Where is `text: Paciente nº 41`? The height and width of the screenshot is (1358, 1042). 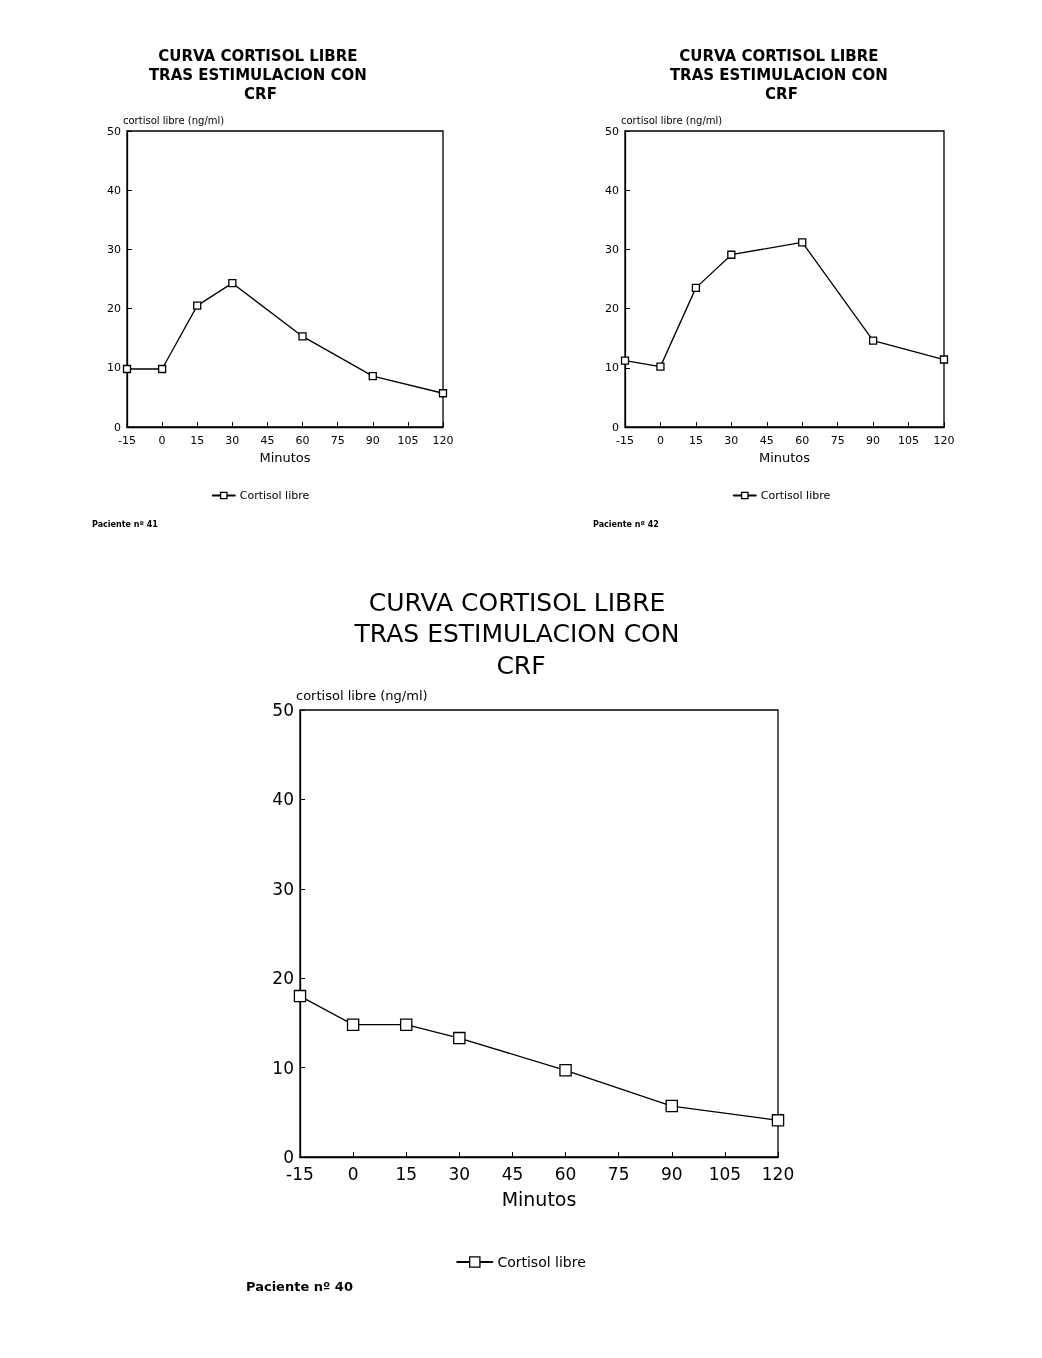 text: Paciente nº 41 is located at coordinates (125, 524).